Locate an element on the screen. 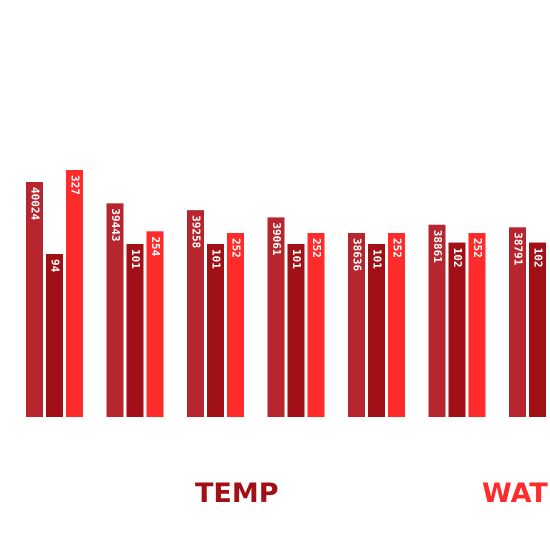  bar-value-label-s2-g5: 252 is located at coordinates (477, 248).